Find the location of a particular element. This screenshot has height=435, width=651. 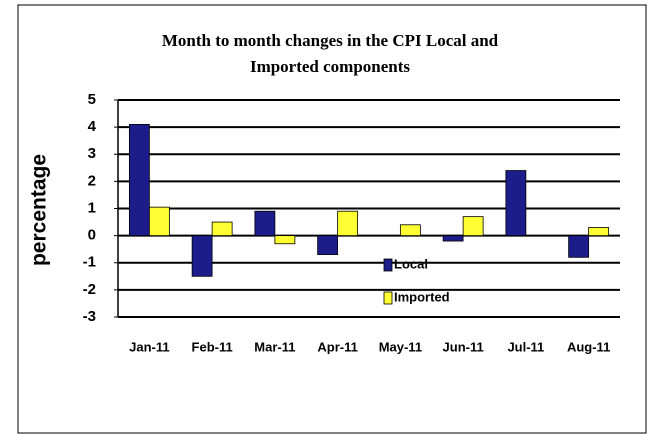

x-tick-label: Aug-11 is located at coordinates (588, 346).